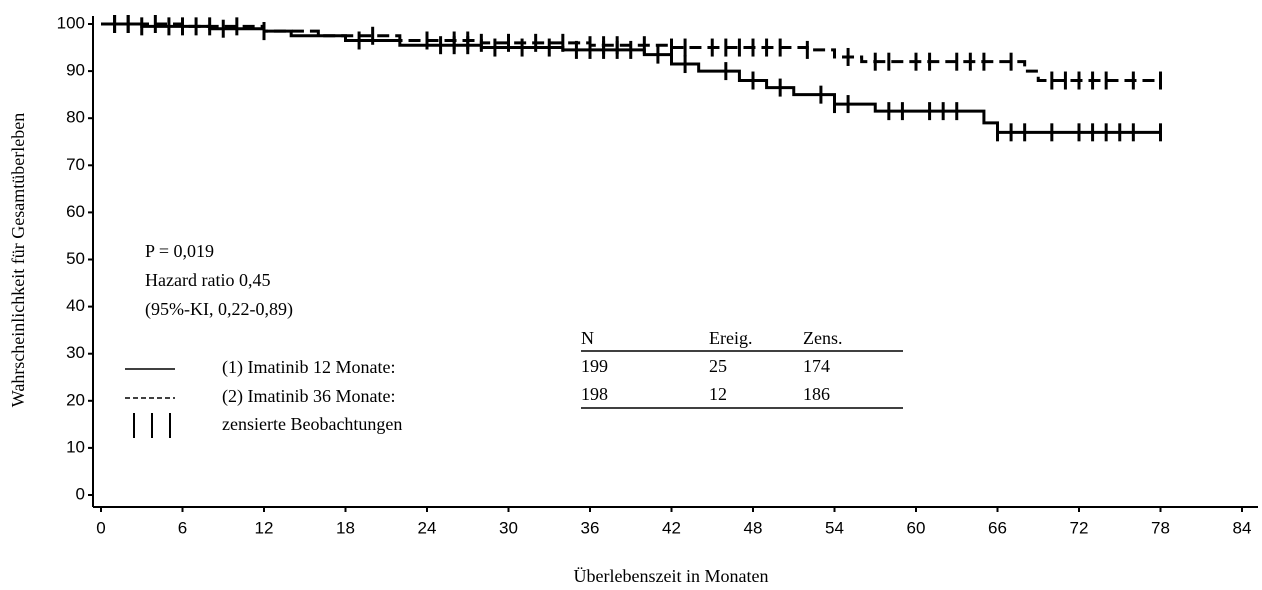 The width and height of the screenshot is (1262, 590). Describe the element at coordinates (71, 22) in the screenshot. I see `y-tick-label: 100` at that location.